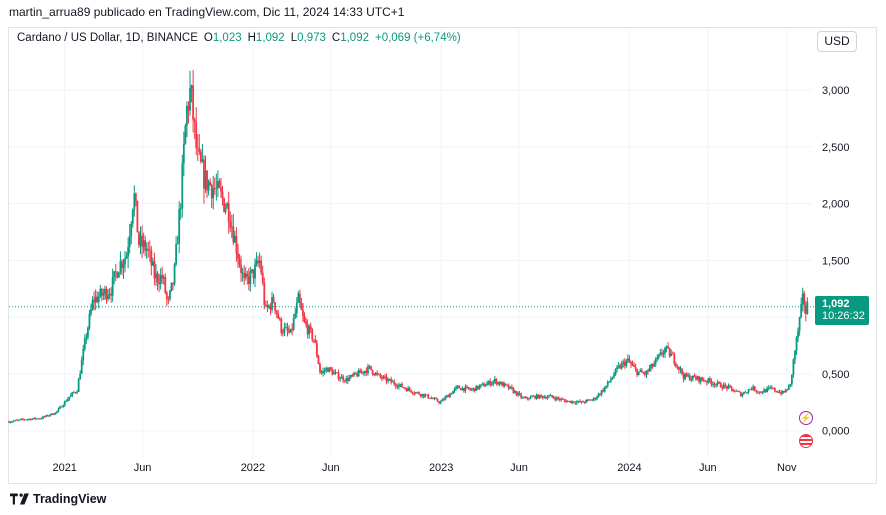 The height and width of the screenshot is (515, 886). Describe the element at coordinates (806, 418) in the screenshot. I see `lightning-icon: ⚡` at that location.